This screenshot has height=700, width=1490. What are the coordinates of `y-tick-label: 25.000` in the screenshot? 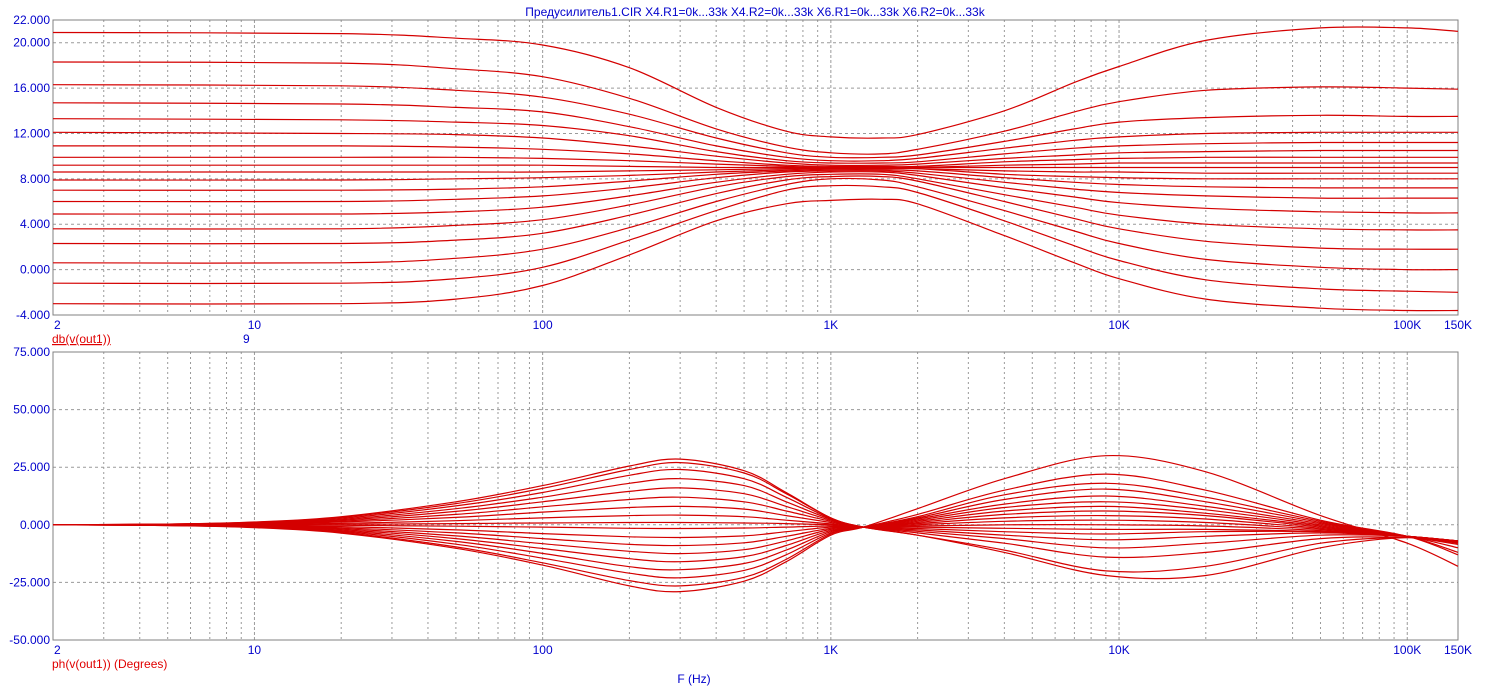 It's located at (31, 467).